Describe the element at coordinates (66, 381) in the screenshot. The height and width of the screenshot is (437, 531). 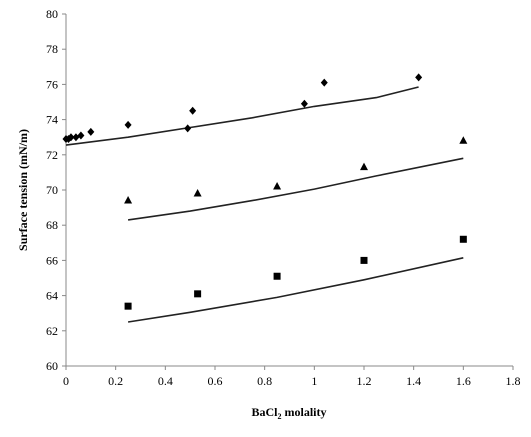
I see `x-tick-label: 0` at that location.